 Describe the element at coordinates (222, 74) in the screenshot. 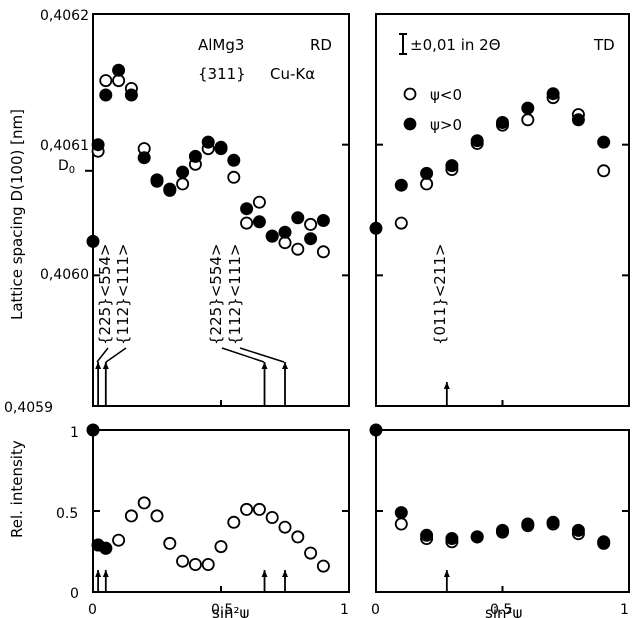

I see `annotation-reflection: {311}` at that location.